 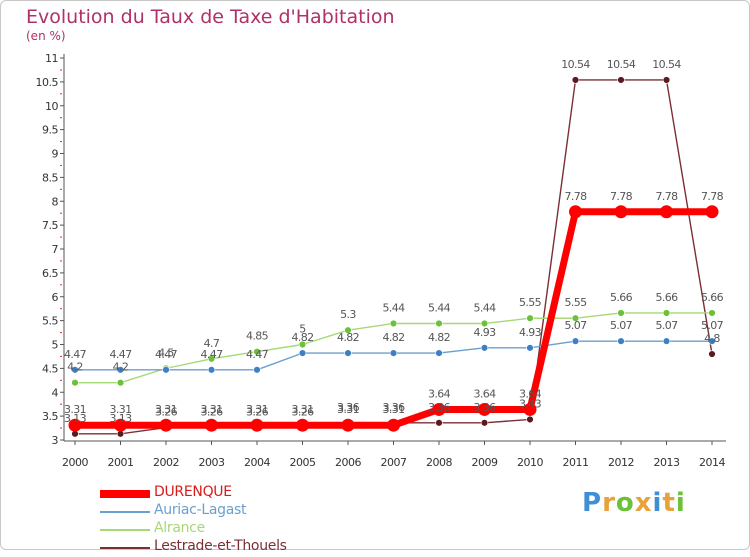 What do you see at coordinates (50, 177) in the screenshot?
I see `y-tick-label: 8.5` at bounding box center [50, 177].